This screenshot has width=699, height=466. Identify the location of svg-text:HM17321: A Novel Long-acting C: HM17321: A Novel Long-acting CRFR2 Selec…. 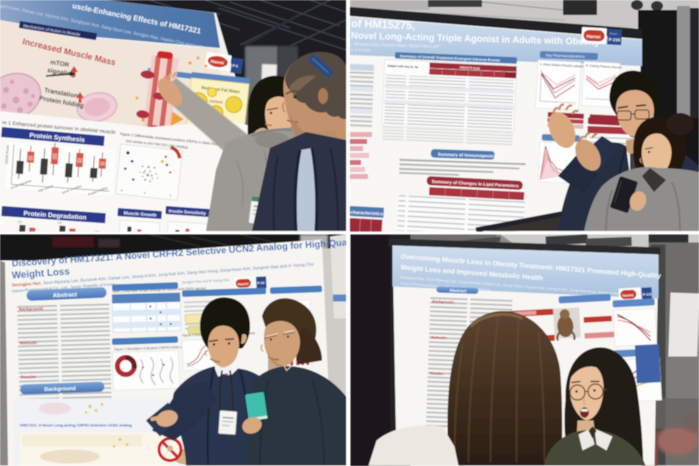
(76, 426).